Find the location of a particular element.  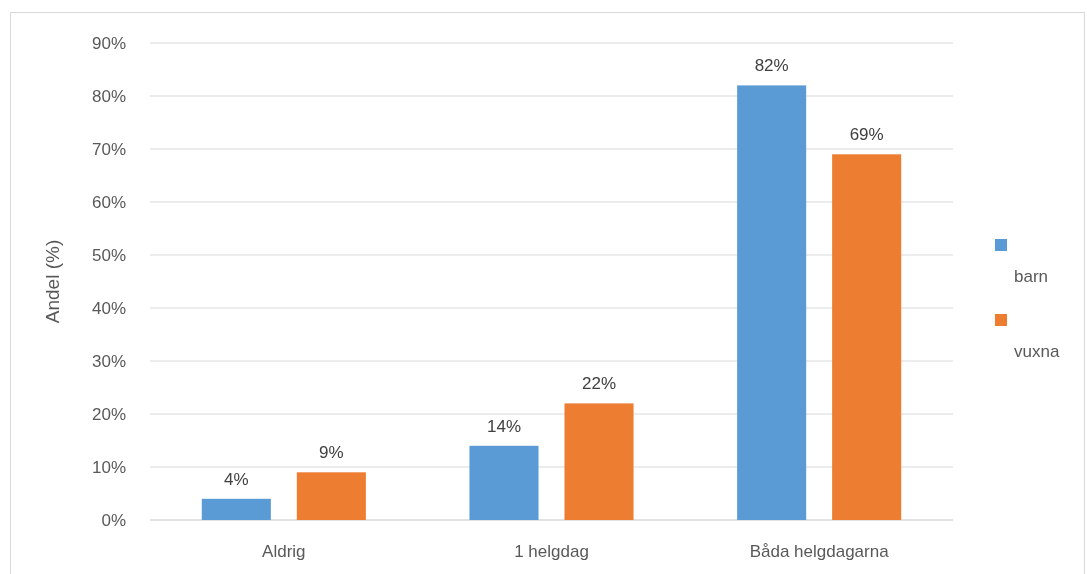

data-label: 82% is located at coordinates (771, 66).